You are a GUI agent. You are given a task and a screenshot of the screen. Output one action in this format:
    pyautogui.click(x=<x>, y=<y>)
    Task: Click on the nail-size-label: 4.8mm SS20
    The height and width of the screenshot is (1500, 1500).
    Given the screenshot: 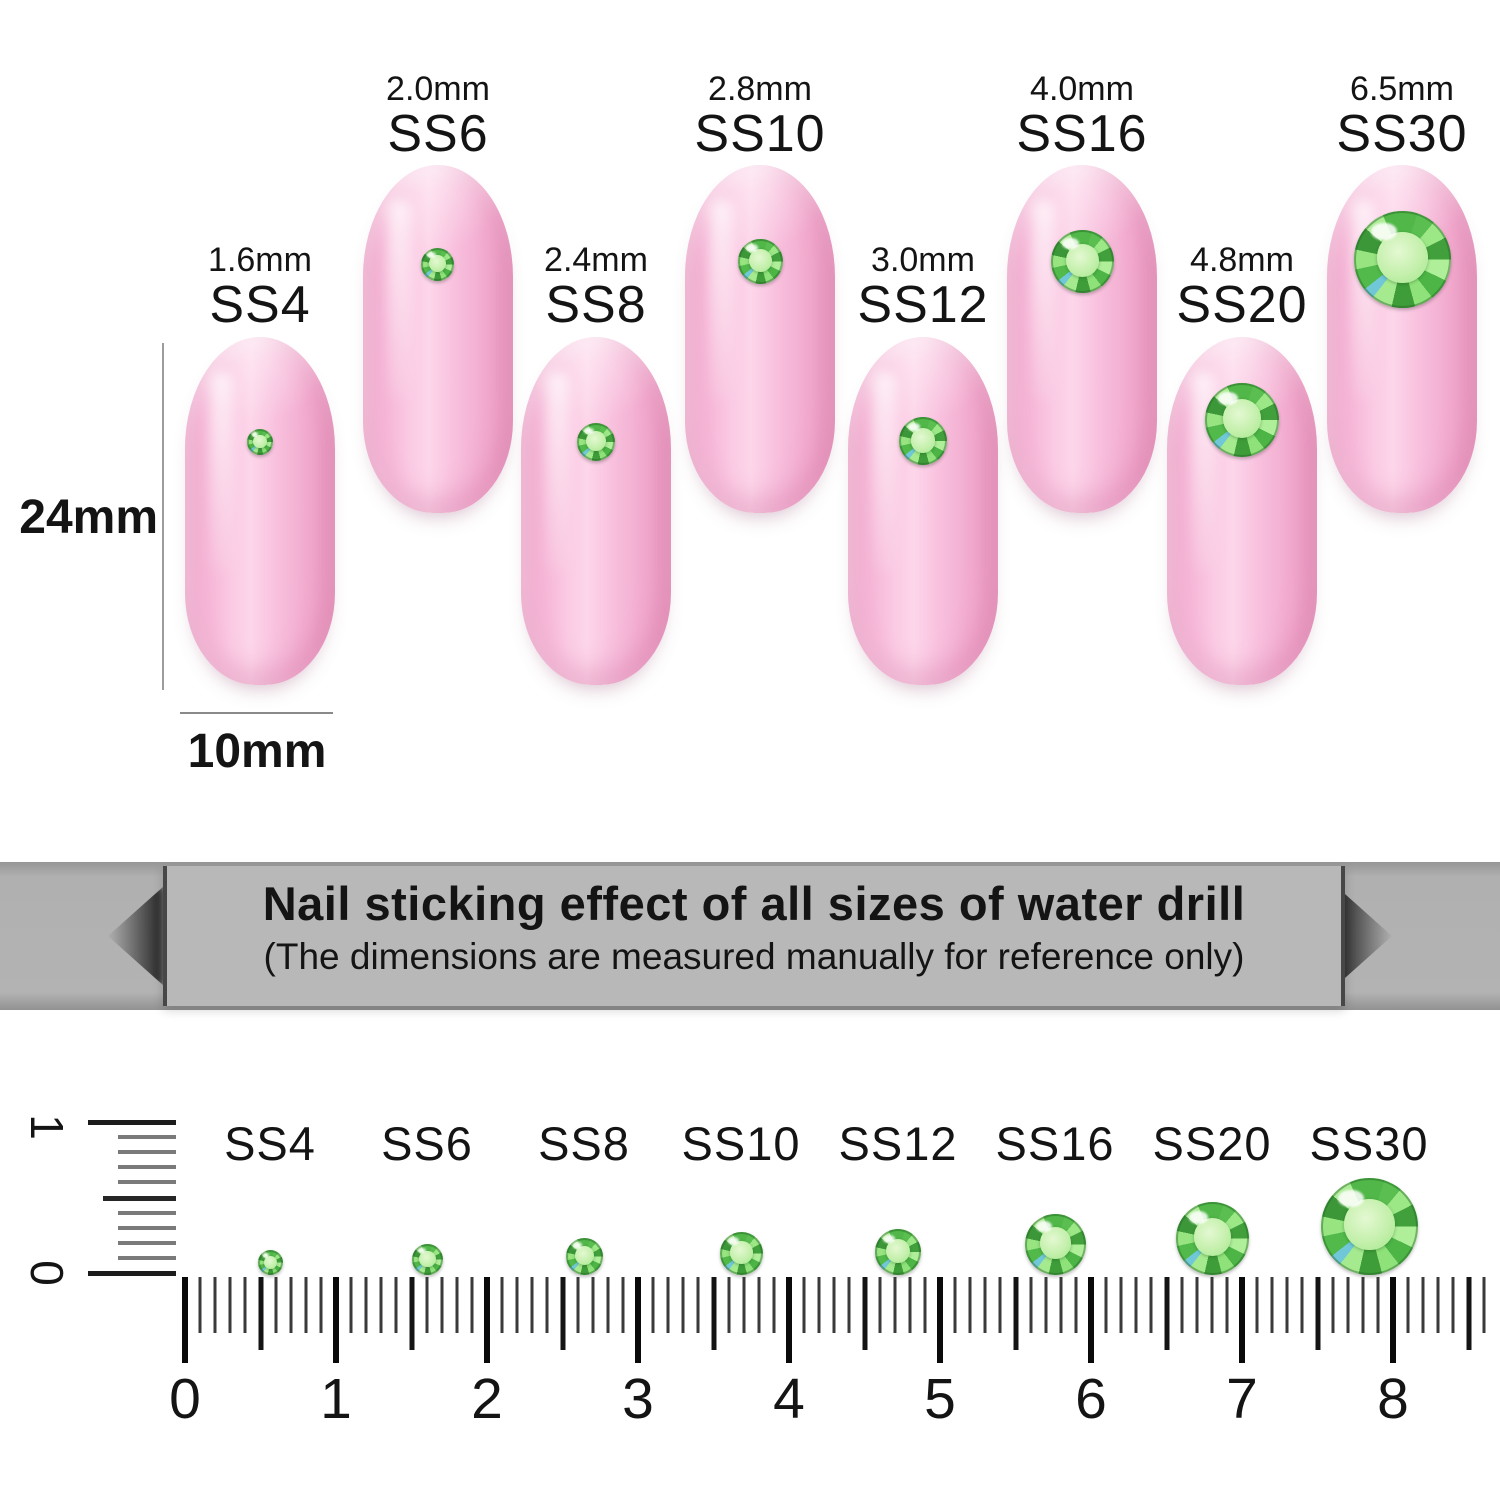 What is the action you would take?
    pyautogui.click(x=1242, y=288)
    